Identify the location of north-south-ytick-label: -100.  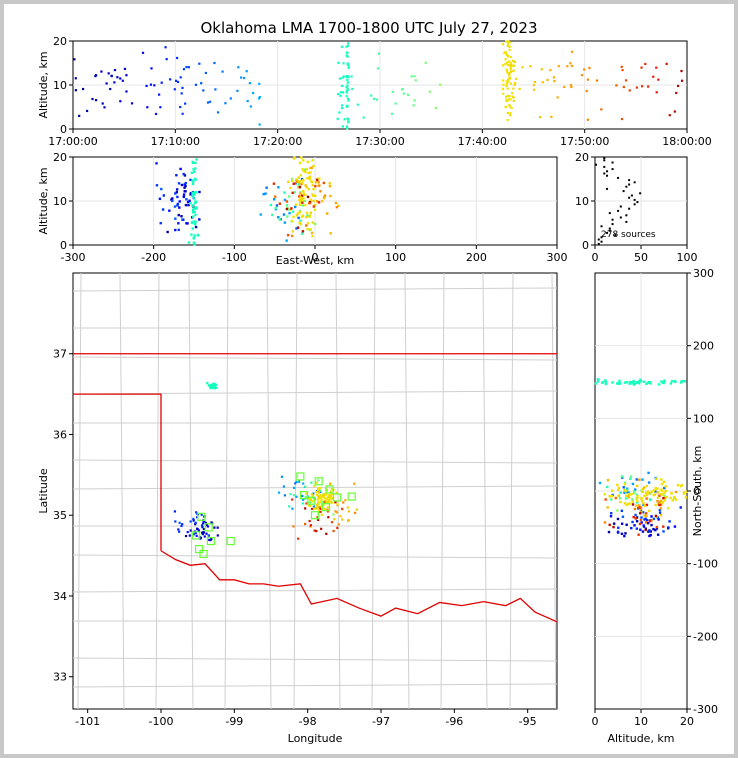
(705, 564).